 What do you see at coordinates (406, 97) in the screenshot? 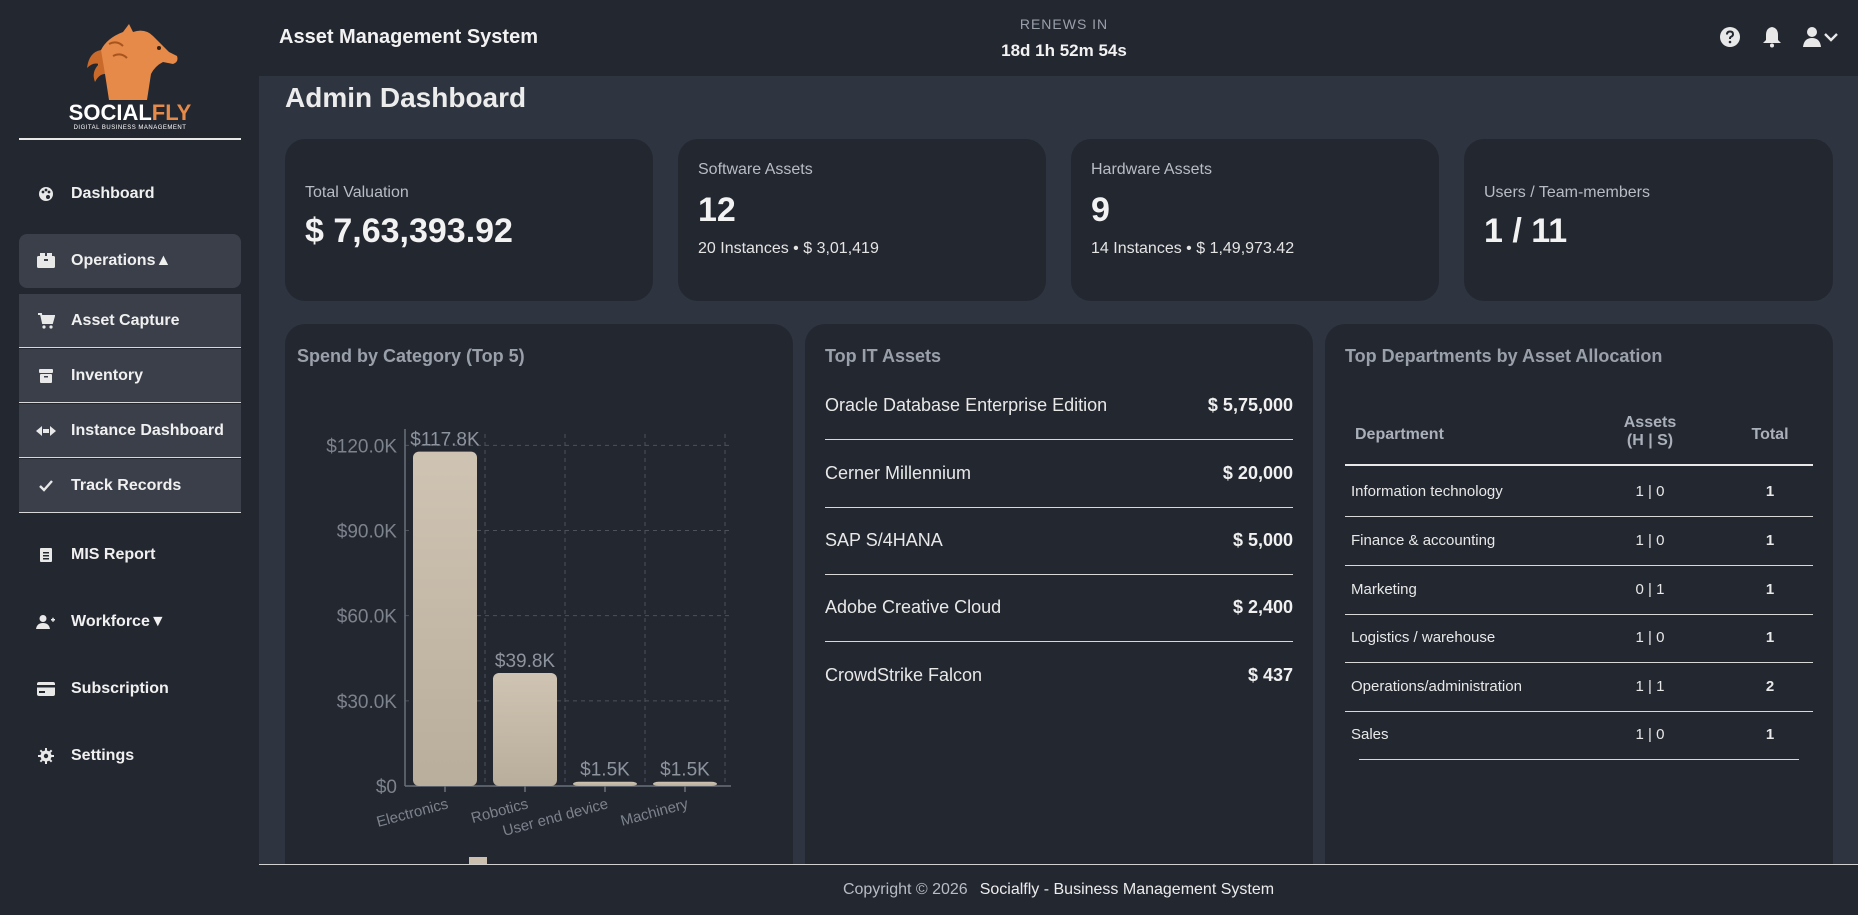
I see `page-title: Admin Dashboard` at bounding box center [406, 97].